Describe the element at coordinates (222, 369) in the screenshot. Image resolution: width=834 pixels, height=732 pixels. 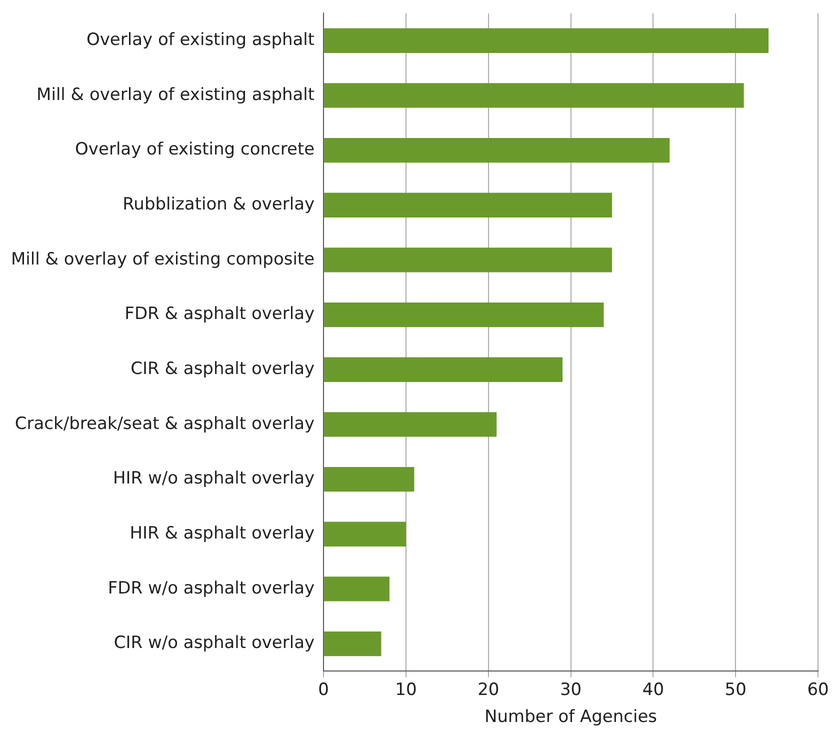
I see `y-tick-label: CIR & asphalt overlay` at that location.